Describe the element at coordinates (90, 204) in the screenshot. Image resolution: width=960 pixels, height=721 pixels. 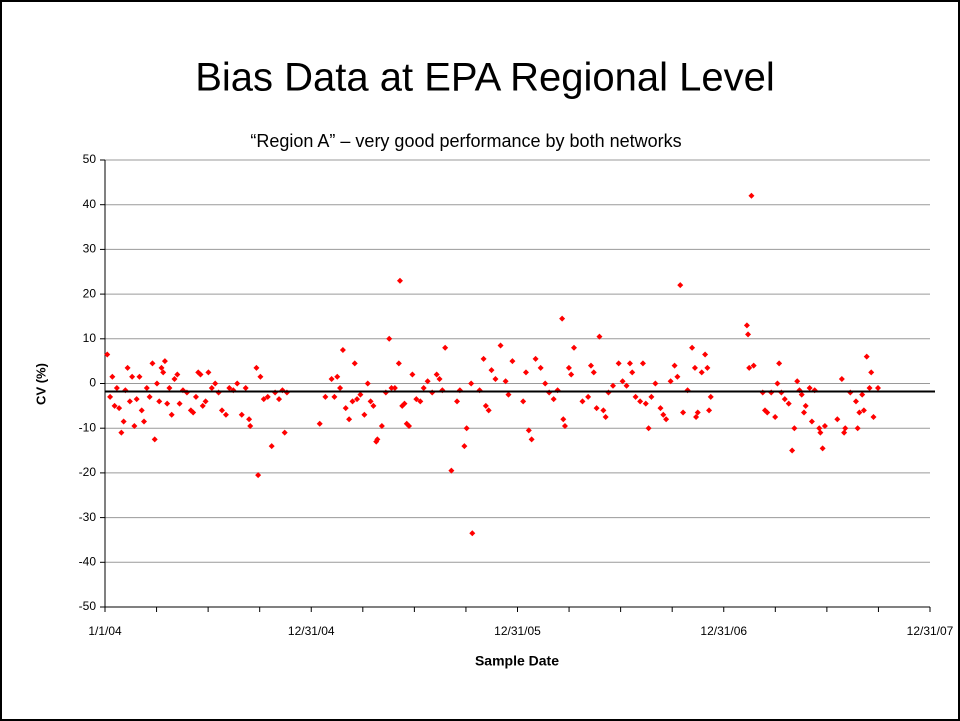
I see `y-tick-label: 40` at that location.